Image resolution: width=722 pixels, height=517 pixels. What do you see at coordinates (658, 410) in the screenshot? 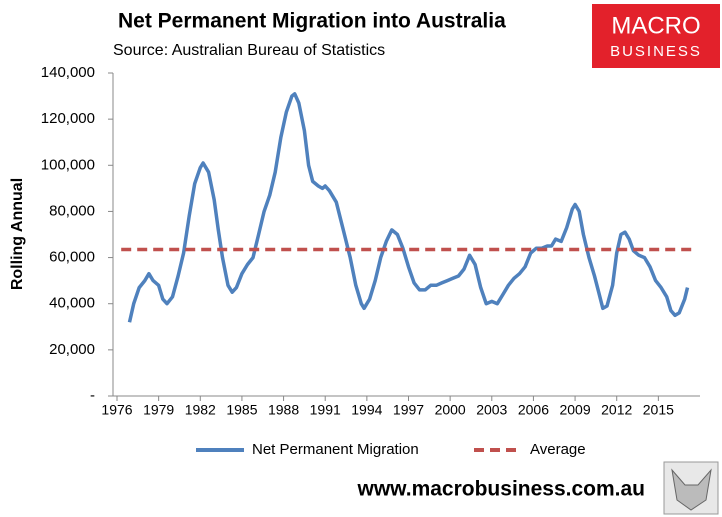
I see `x-tick-label: 2015` at bounding box center [658, 410].